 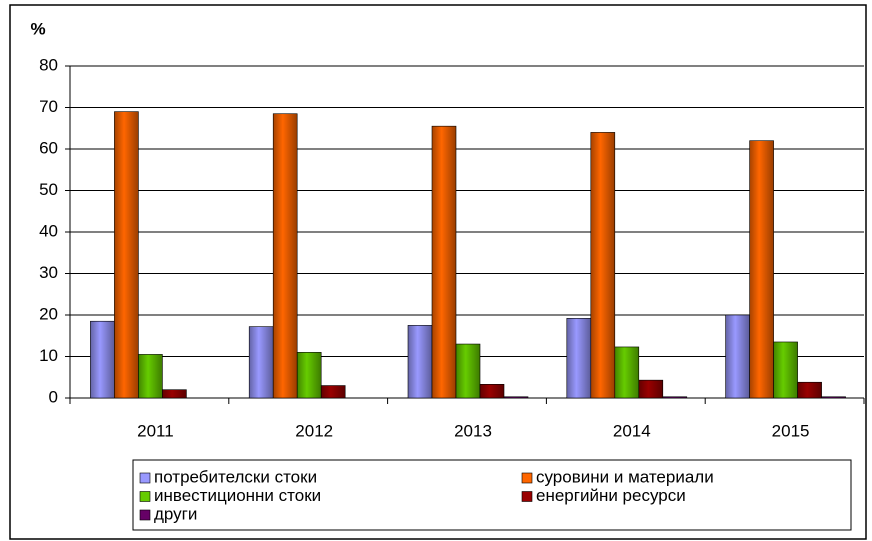 I want to click on y-tick-label: 10, so click(x=48, y=355).